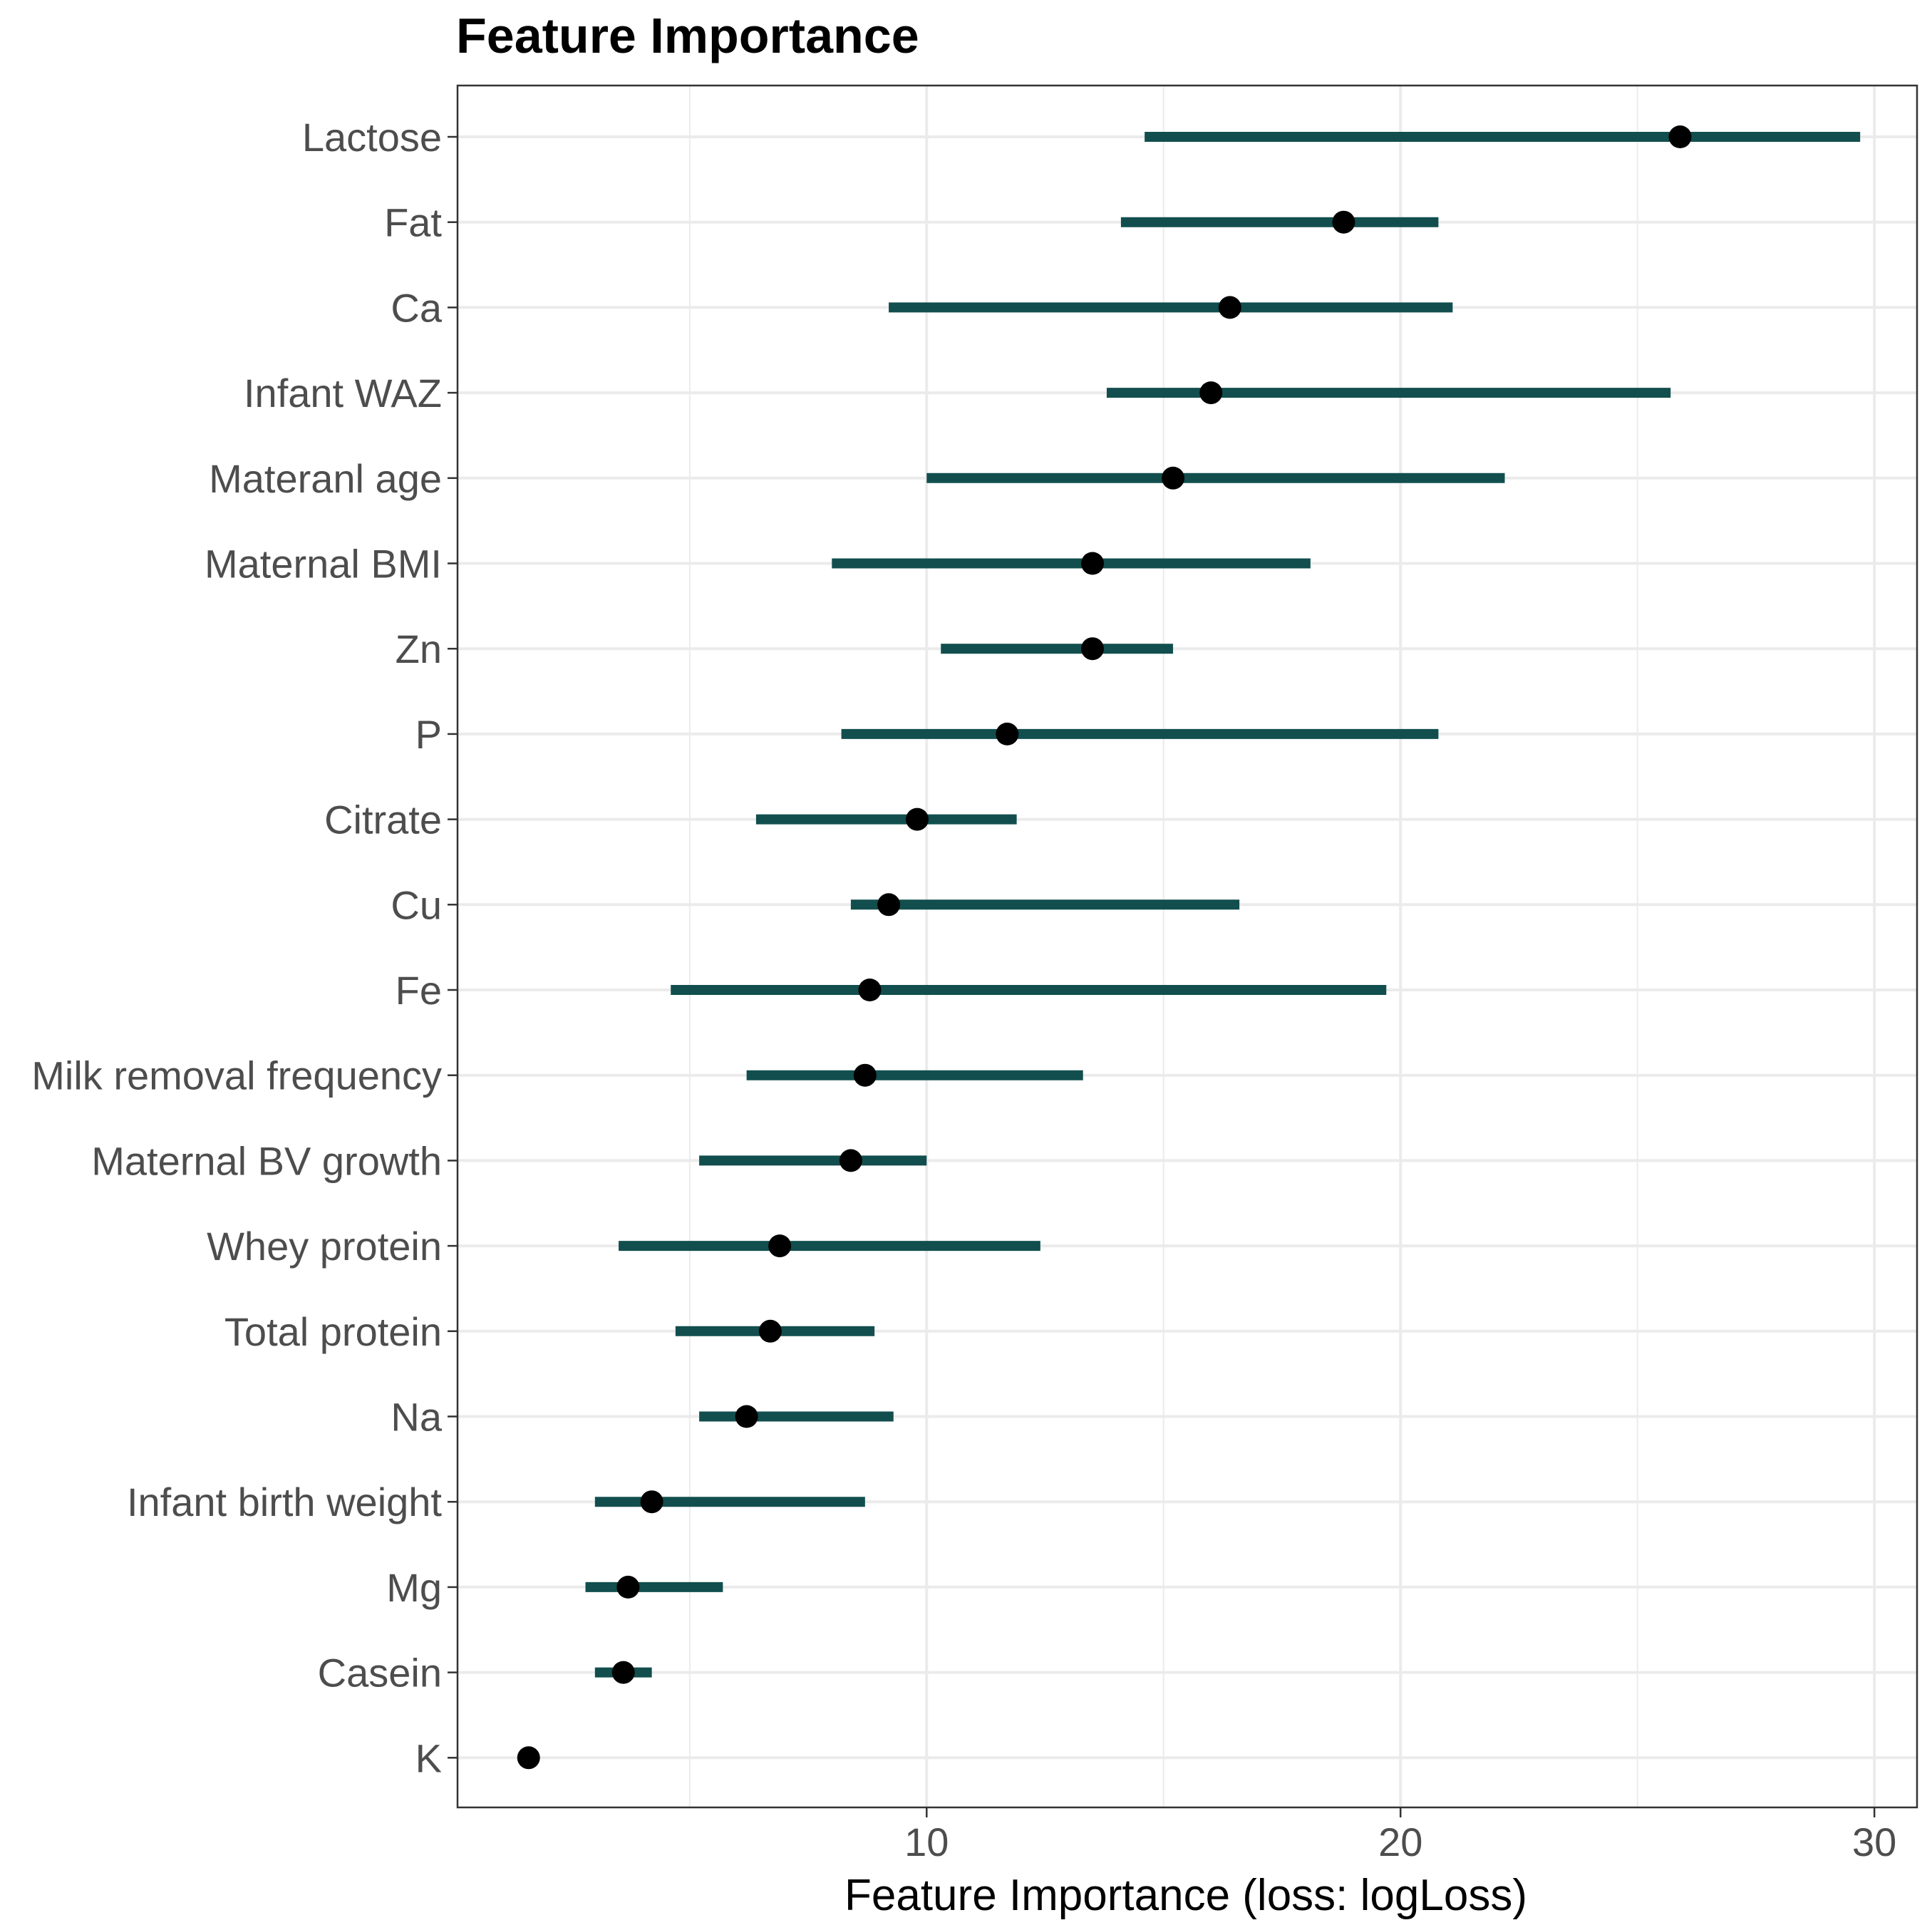 The height and width of the screenshot is (1930, 1932). What do you see at coordinates (380, 1674) in the screenshot?
I see `y-tick-label: Casein` at bounding box center [380, 1674].